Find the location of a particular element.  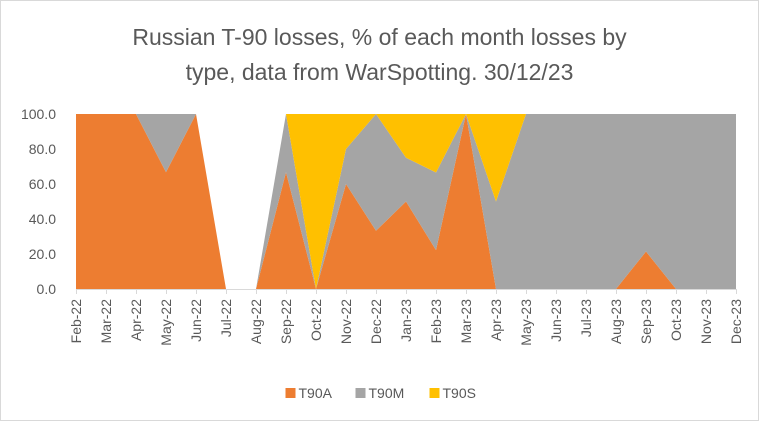

x-tick-label: Jun-22 is located at coordinates (196, 320).